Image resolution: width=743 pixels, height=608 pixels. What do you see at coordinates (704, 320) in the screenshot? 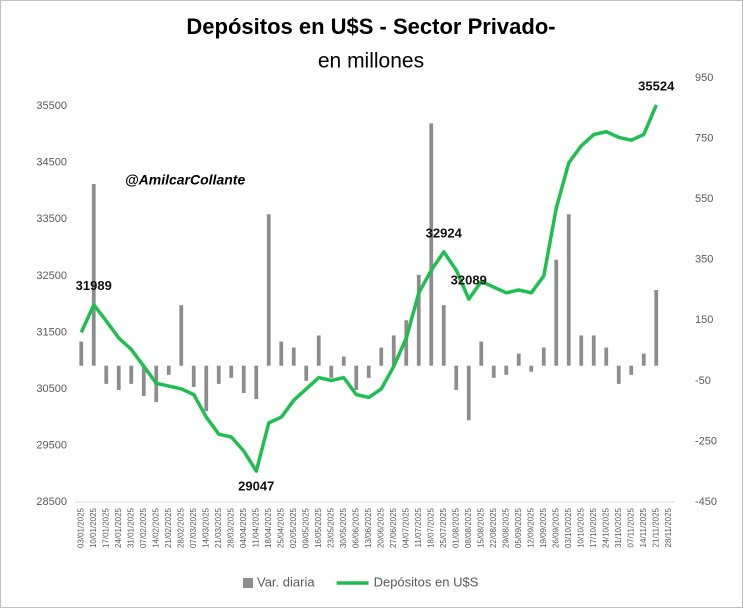
I see `y2-tick-label: 150` at bounding box center [704, 320].